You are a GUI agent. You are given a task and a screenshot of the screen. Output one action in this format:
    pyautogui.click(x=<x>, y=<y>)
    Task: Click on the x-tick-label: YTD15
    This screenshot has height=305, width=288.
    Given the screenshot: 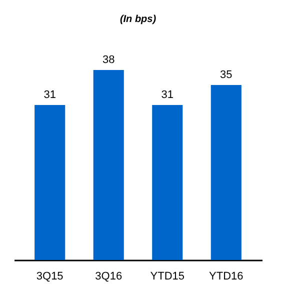 What is the action you would take?
    pyautogui.click(x=167, y=276)
    